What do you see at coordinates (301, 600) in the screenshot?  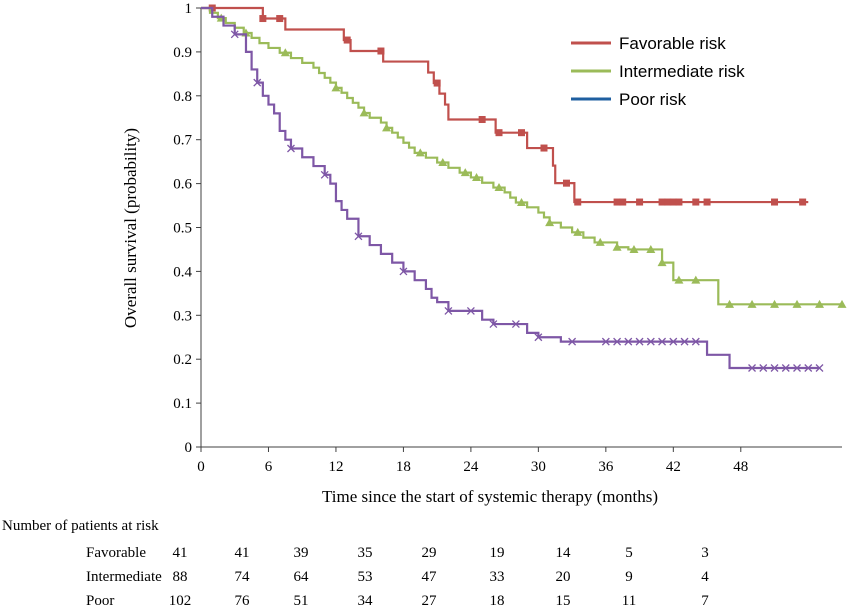 I see `risk-value: 51` at bounding box center [301, 600].